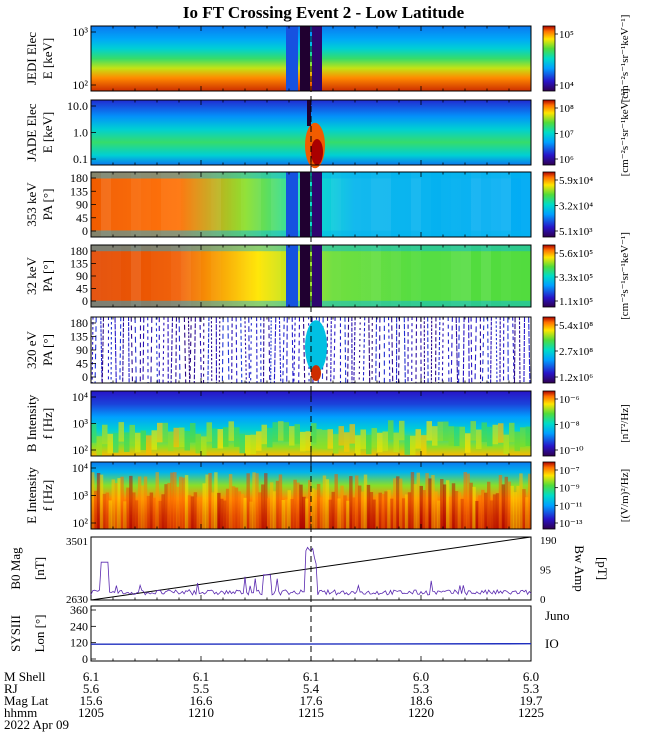  I want to click on y-tick-label: 10.0, so click(77, 106).